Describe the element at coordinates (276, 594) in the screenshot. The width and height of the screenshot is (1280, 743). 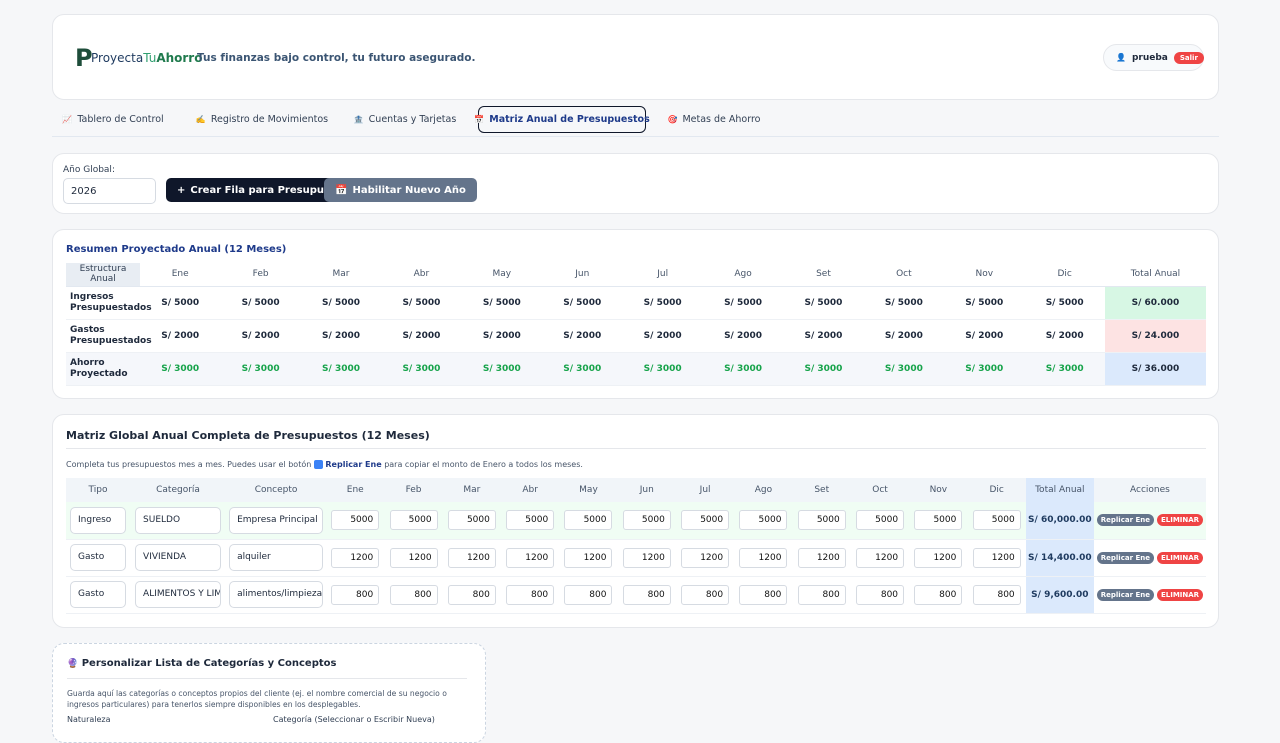
I see `concepto-input: alimentos/limpieza` at that location.